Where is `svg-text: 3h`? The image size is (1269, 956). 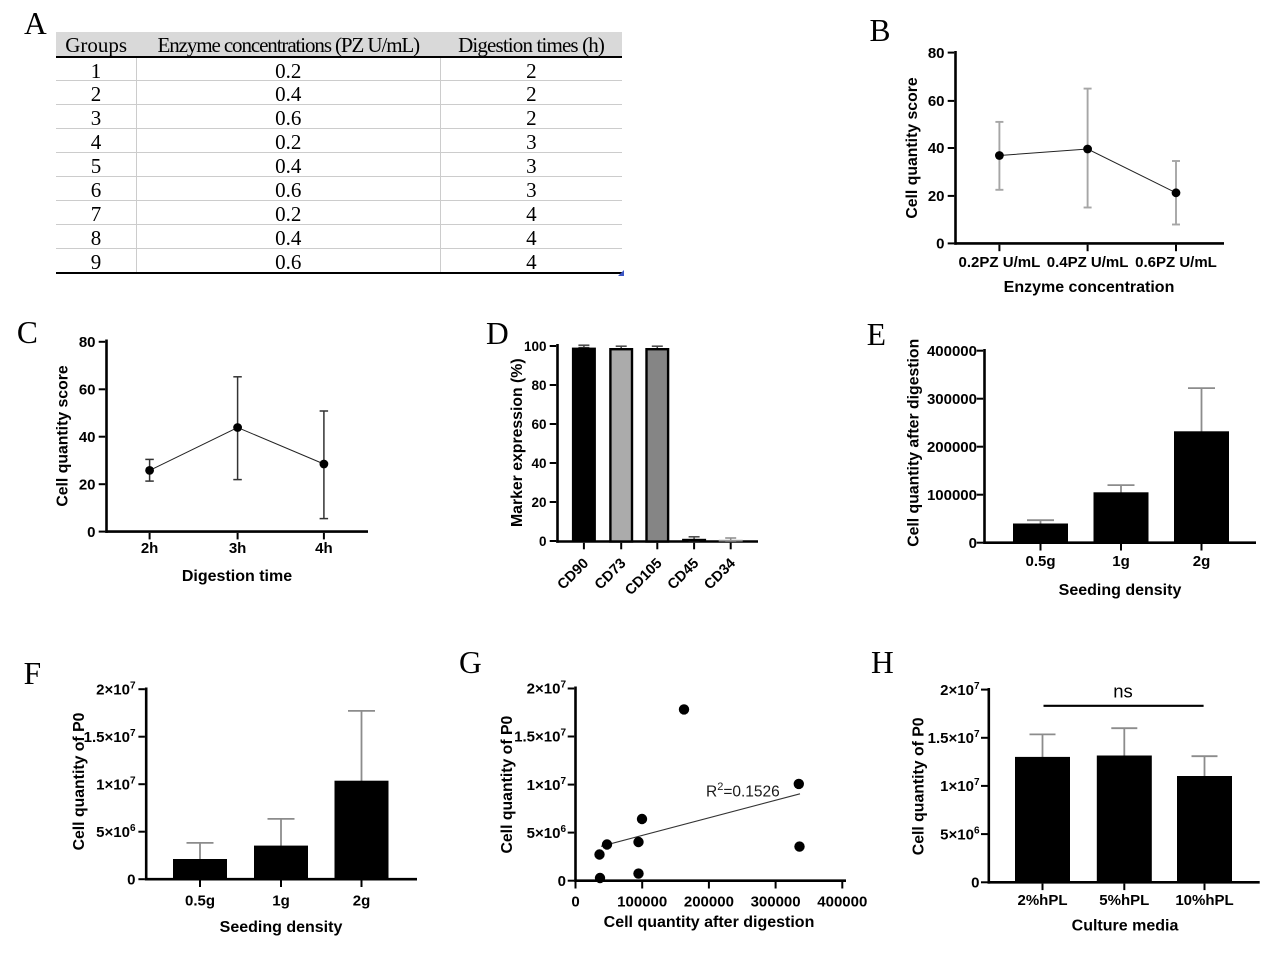
svg-text: 3h is located at coordinates (238, 548).